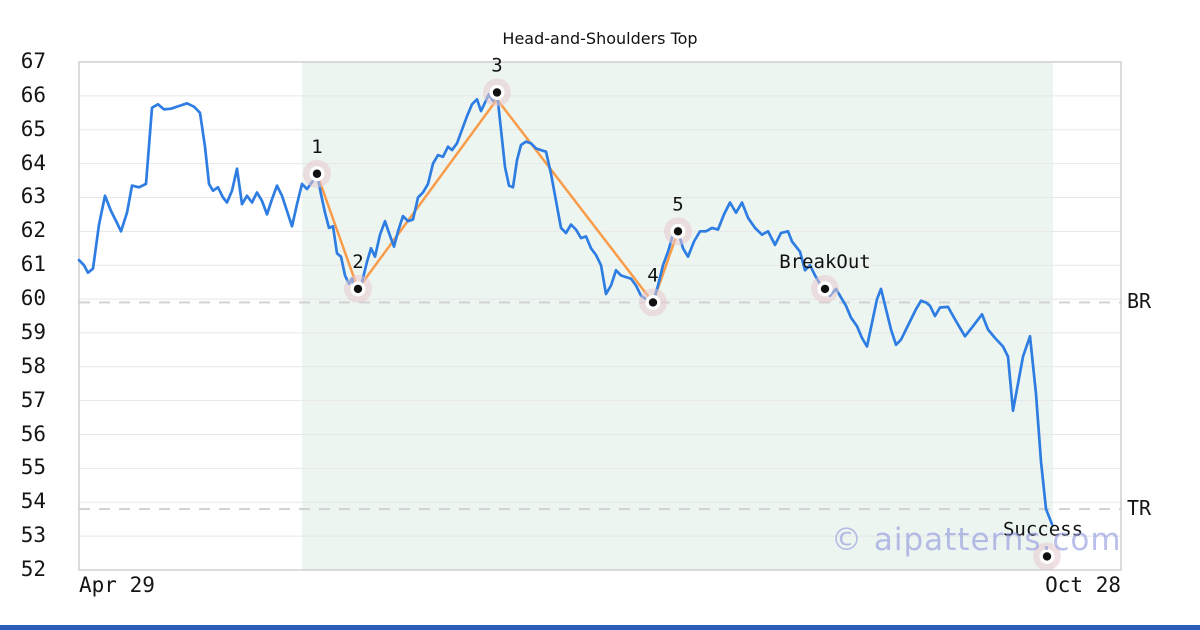 The image size is (1200, 630). What do you see at coordinates (825, 289) in the screenshot?
I see `marker-dot-breakout` at bounding box center [825, 289].